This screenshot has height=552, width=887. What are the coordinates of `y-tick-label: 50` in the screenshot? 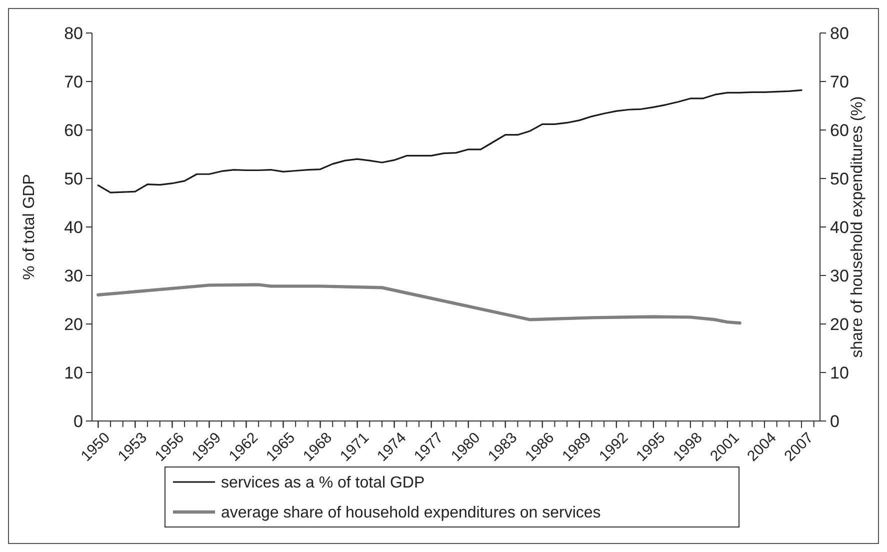 It's located at (73, 178).